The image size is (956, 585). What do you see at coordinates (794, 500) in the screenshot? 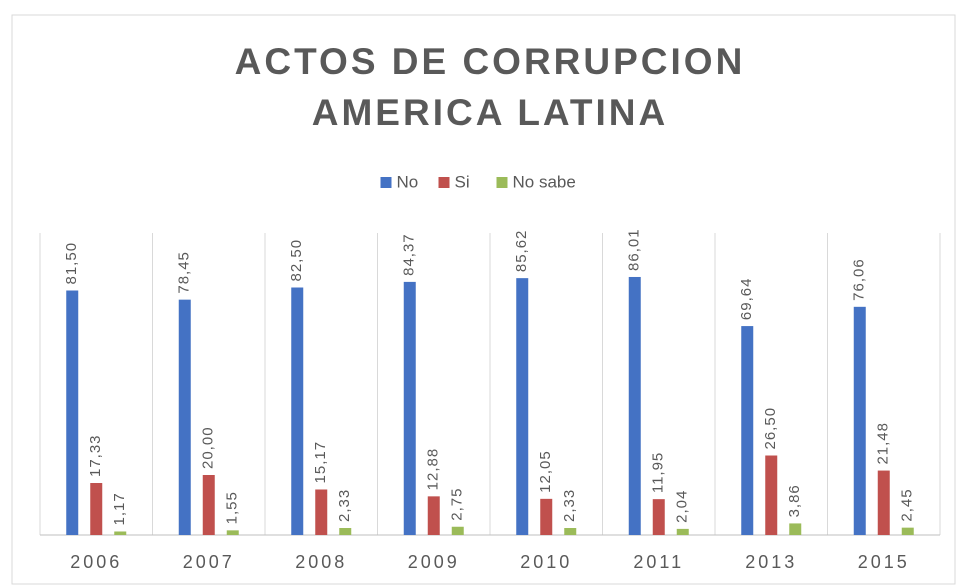
I see `value-label: 3,86` at bounding box center [794, 500].